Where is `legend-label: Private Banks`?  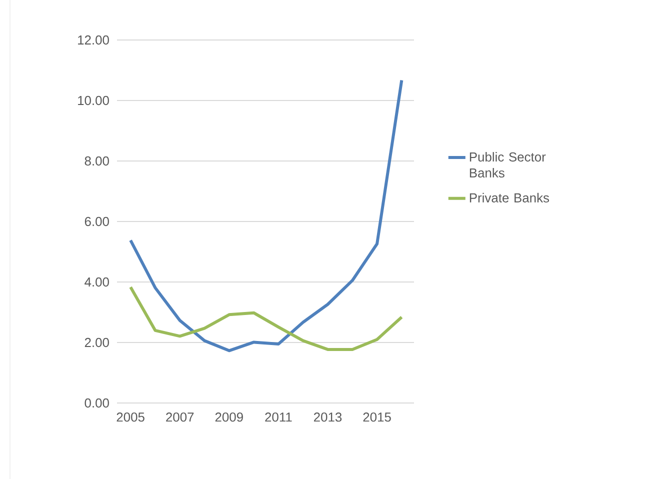
legend-label: Private Banks is located at coordinates (510, 197).